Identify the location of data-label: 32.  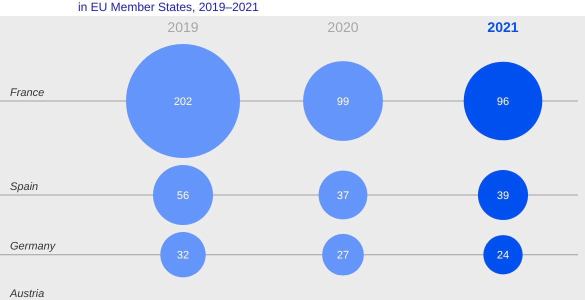
(183, 256).